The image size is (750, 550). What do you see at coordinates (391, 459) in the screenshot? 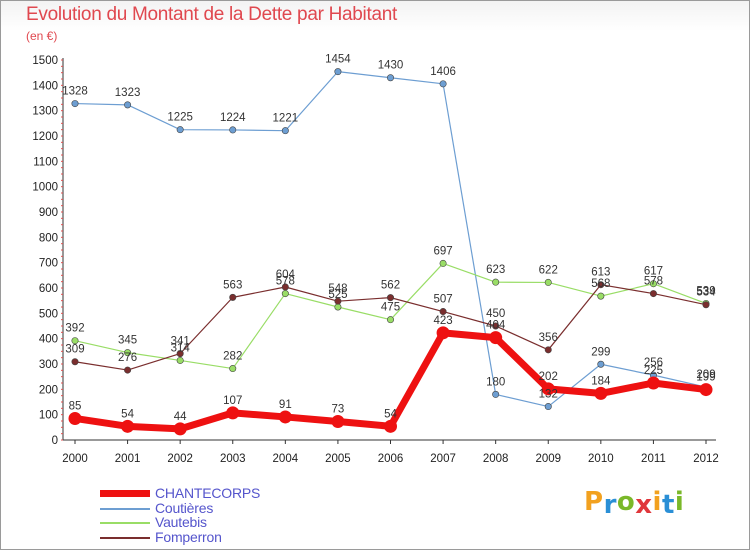
I see `x-tick-label: 2006` at bounding box center [391, 459].